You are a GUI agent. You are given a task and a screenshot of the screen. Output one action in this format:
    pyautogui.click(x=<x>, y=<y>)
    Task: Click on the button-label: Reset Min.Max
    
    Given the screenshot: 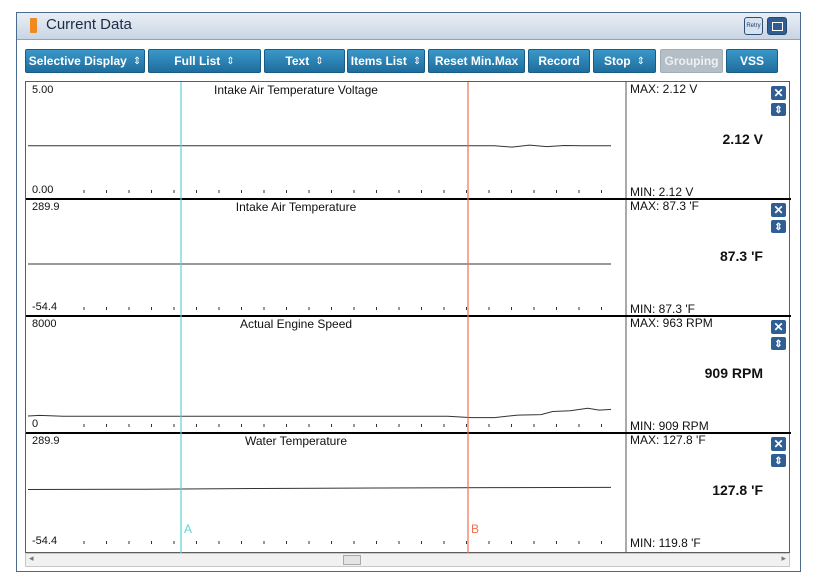 What is the action you would take?
    pyautogui.click(x=476, y=61)
    